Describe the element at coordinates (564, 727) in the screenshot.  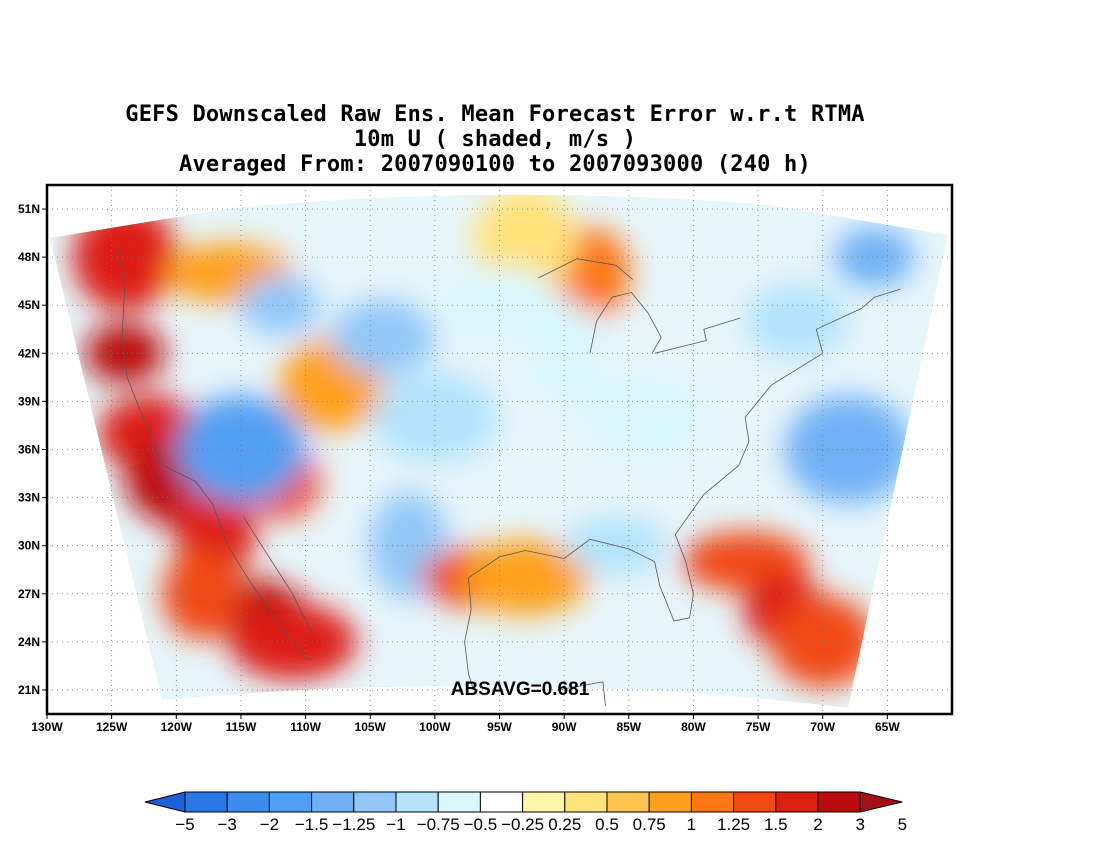
I see `longitude-tick-label: 90W` at that location.